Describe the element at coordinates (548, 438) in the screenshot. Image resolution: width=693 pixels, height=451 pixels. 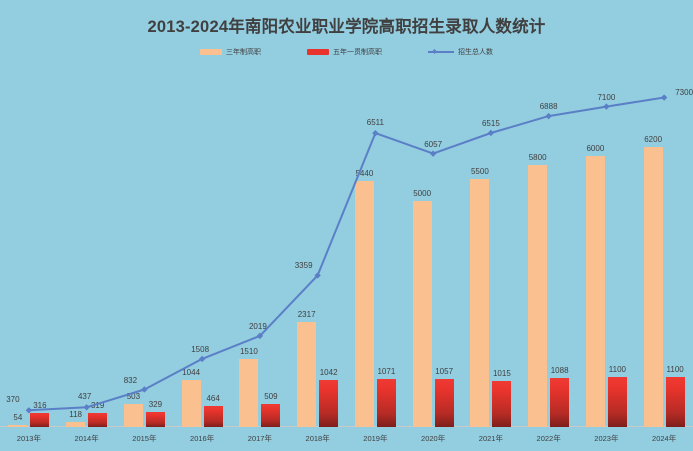
I see `x-axis-tick-label: 2022年` at that location.